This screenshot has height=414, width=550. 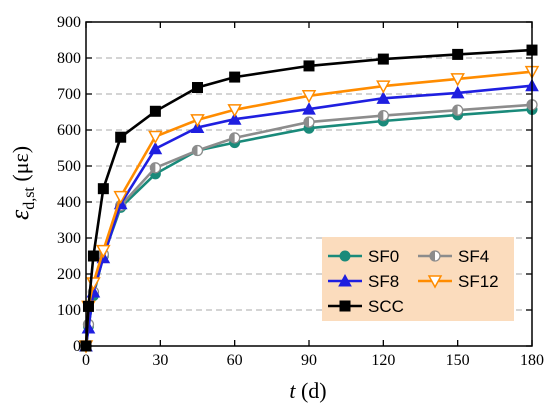 What do you see at coordinates (366, 306) in the screenshot?
I see `legend-item-scc: SCC` at bounding box center [366, 306].